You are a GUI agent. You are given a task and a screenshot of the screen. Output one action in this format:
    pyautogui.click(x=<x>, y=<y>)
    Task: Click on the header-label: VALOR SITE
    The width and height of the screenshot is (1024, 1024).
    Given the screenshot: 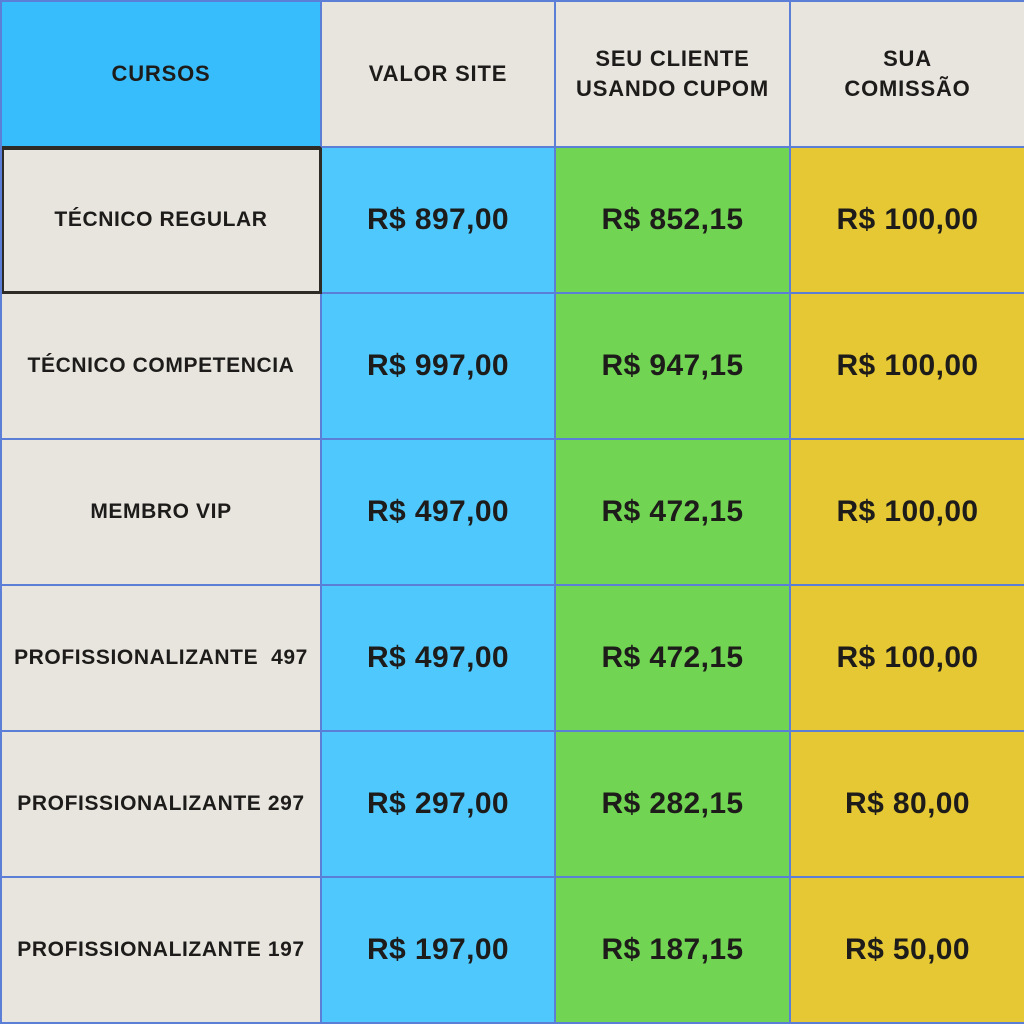 What is the action you would take?
    pyautogui.click(x=438, y=74)
    